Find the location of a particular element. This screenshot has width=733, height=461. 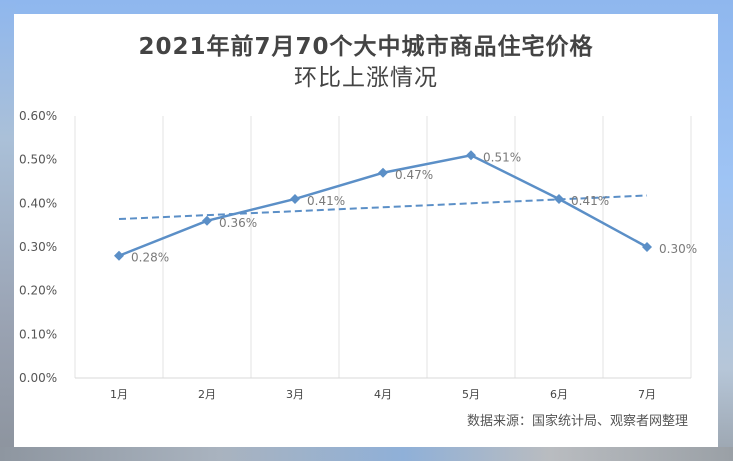

x-tick-label: 1月 is located at coordinates (119, 394).